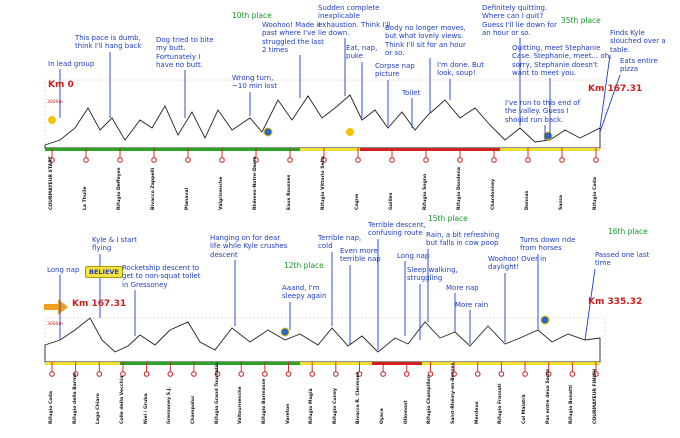  I want to click on station-label: Rifugio della Barma, so click(75, 398).